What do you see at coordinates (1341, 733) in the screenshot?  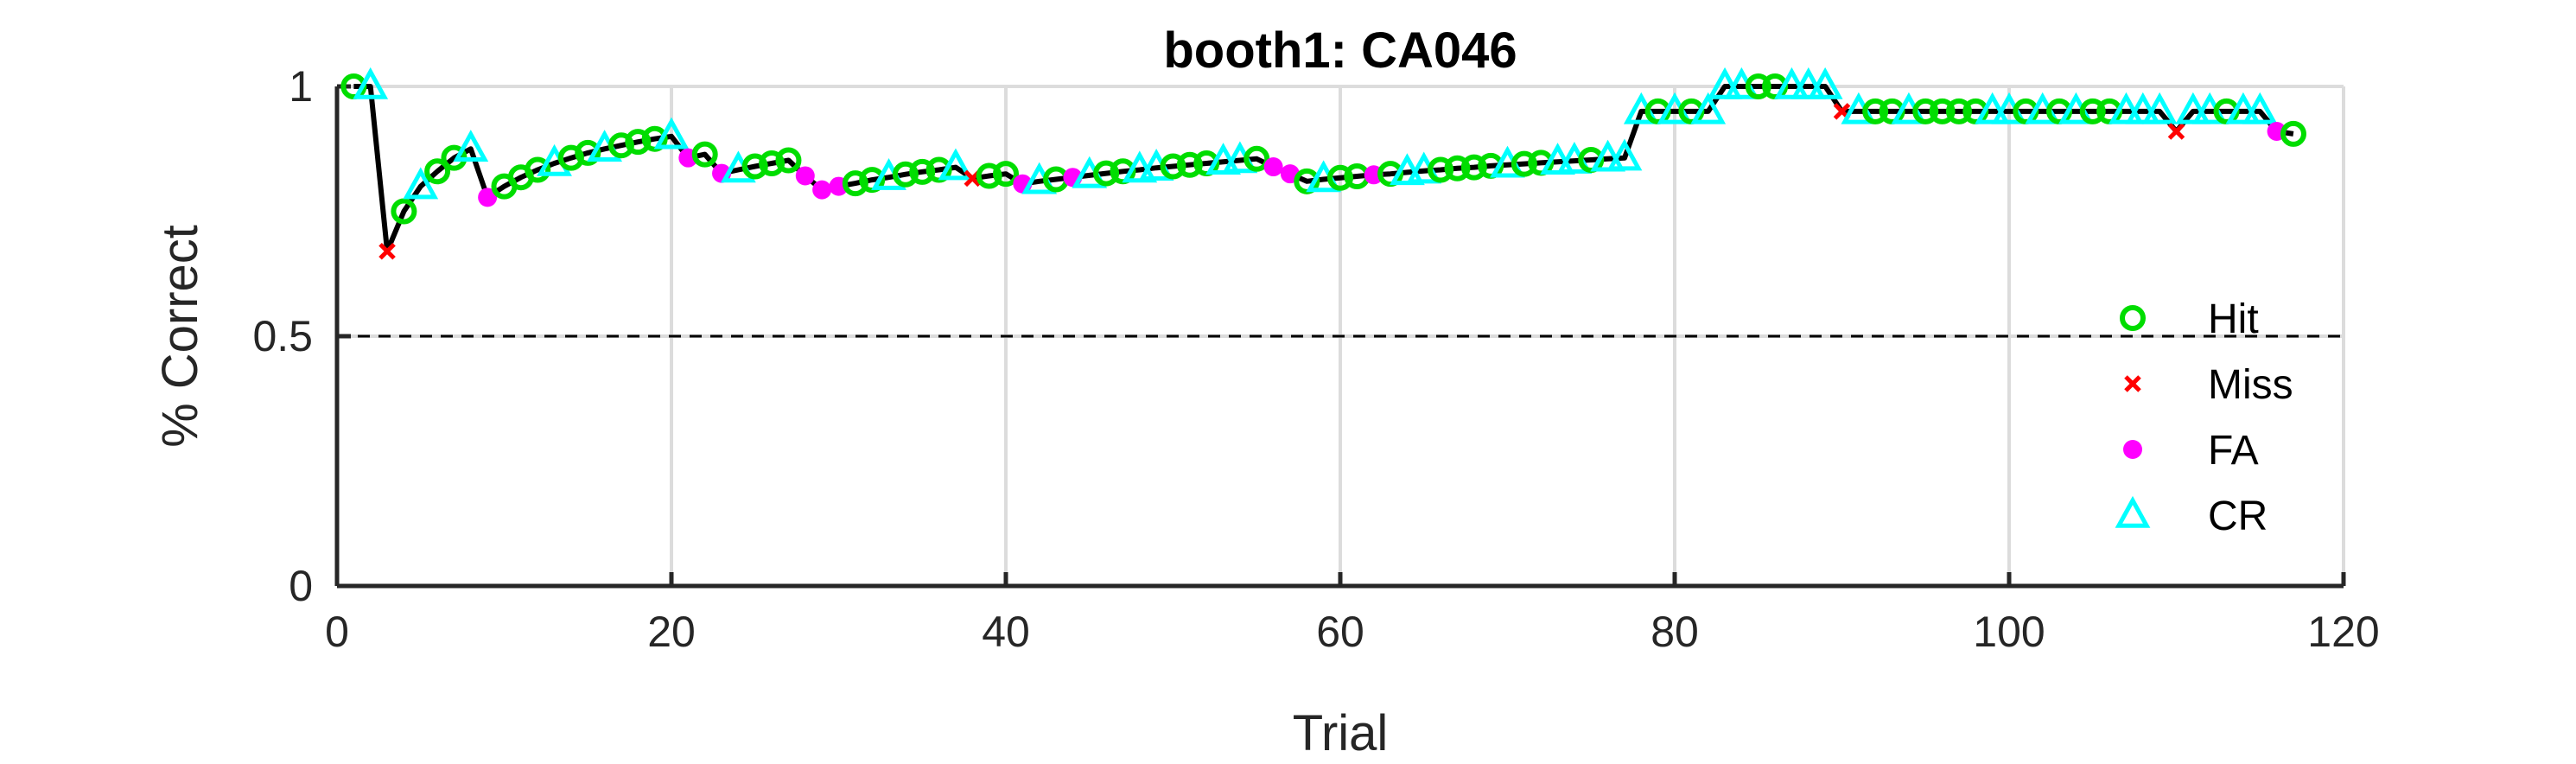 I see `x-axis-label: Trial` at bounding box center [1341, 733].